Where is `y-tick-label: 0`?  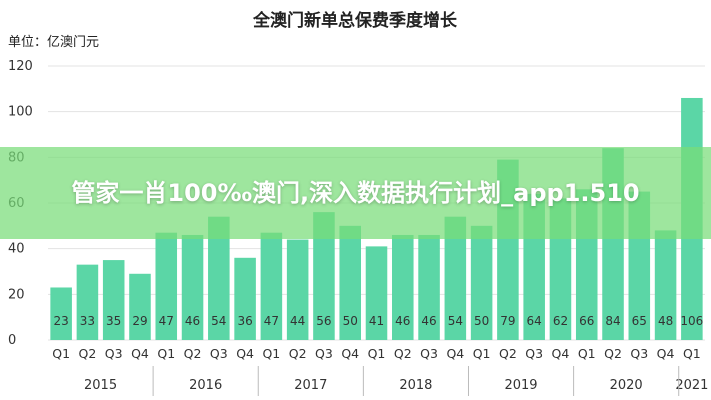 y-tick-label: 0 is located at coordinates (12, 340).